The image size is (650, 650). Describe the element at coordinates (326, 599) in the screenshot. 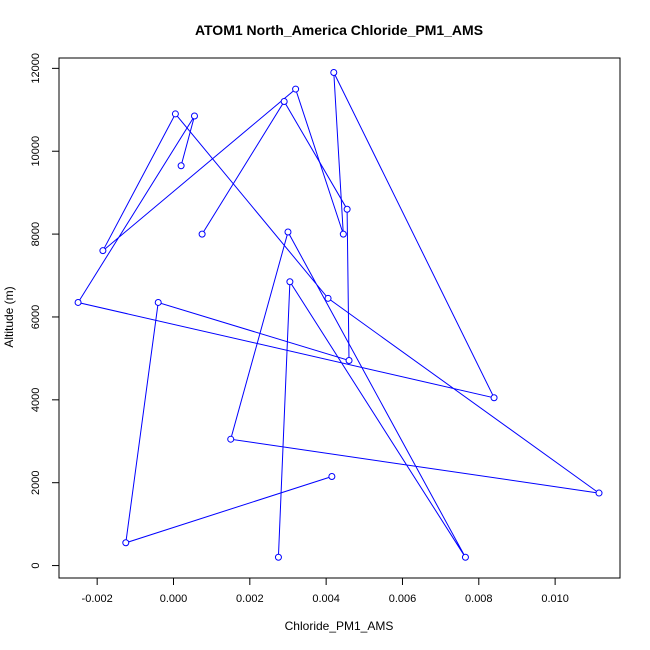

I see `x-tick-label: 0.004` at that location.